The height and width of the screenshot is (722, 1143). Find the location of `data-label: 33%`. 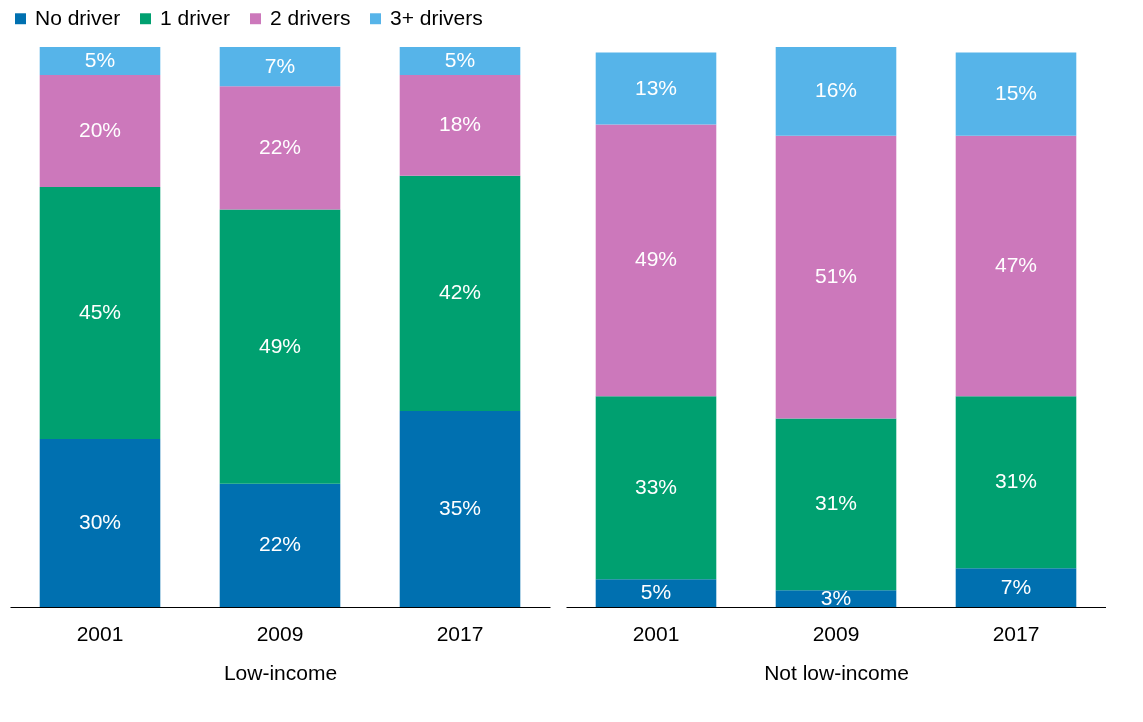

data-label: 33% is located at coordinates (656, 486).